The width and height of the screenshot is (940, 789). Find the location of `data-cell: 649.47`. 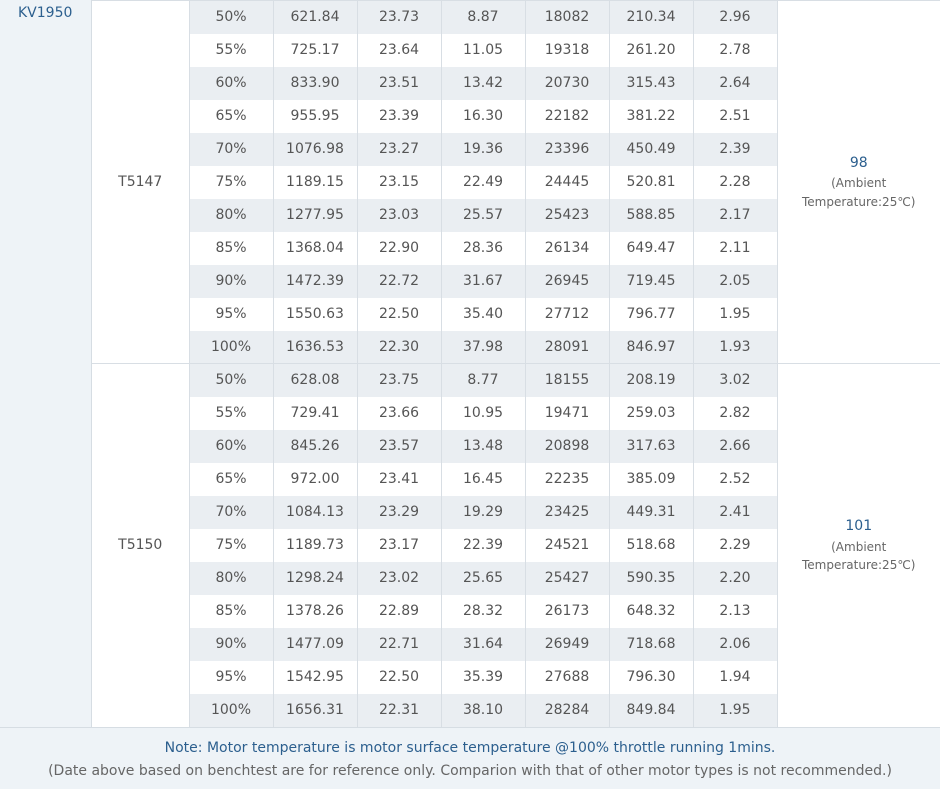

data-cell: 649.47 is located at coordinates (650, 248).